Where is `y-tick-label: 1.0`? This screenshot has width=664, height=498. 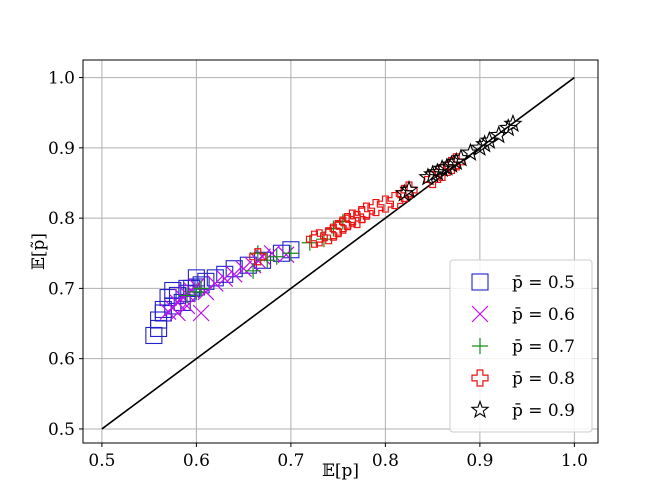 y-tick-label: 1.0 is located at coordinates (61, 79).